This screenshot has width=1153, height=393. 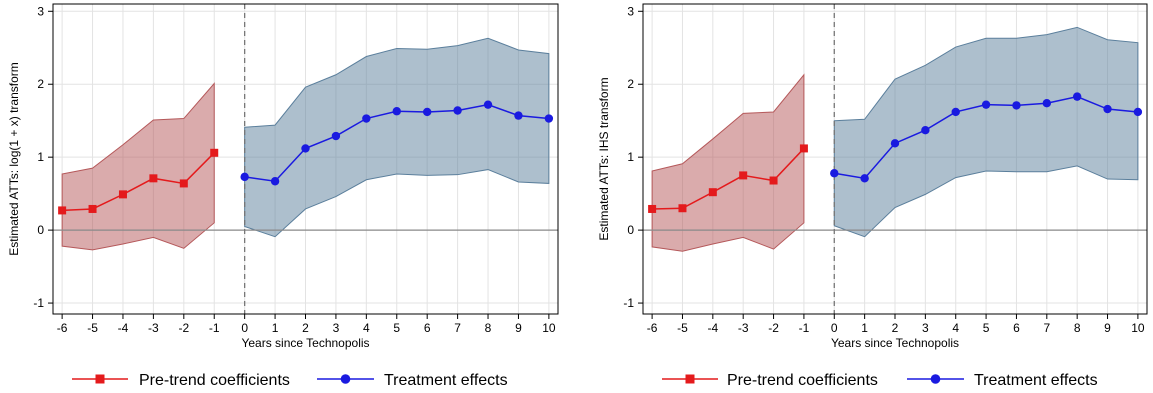 I want to click on y-axis-title: Estimated ATTs: IHS transform, so click(x=604, y=158).